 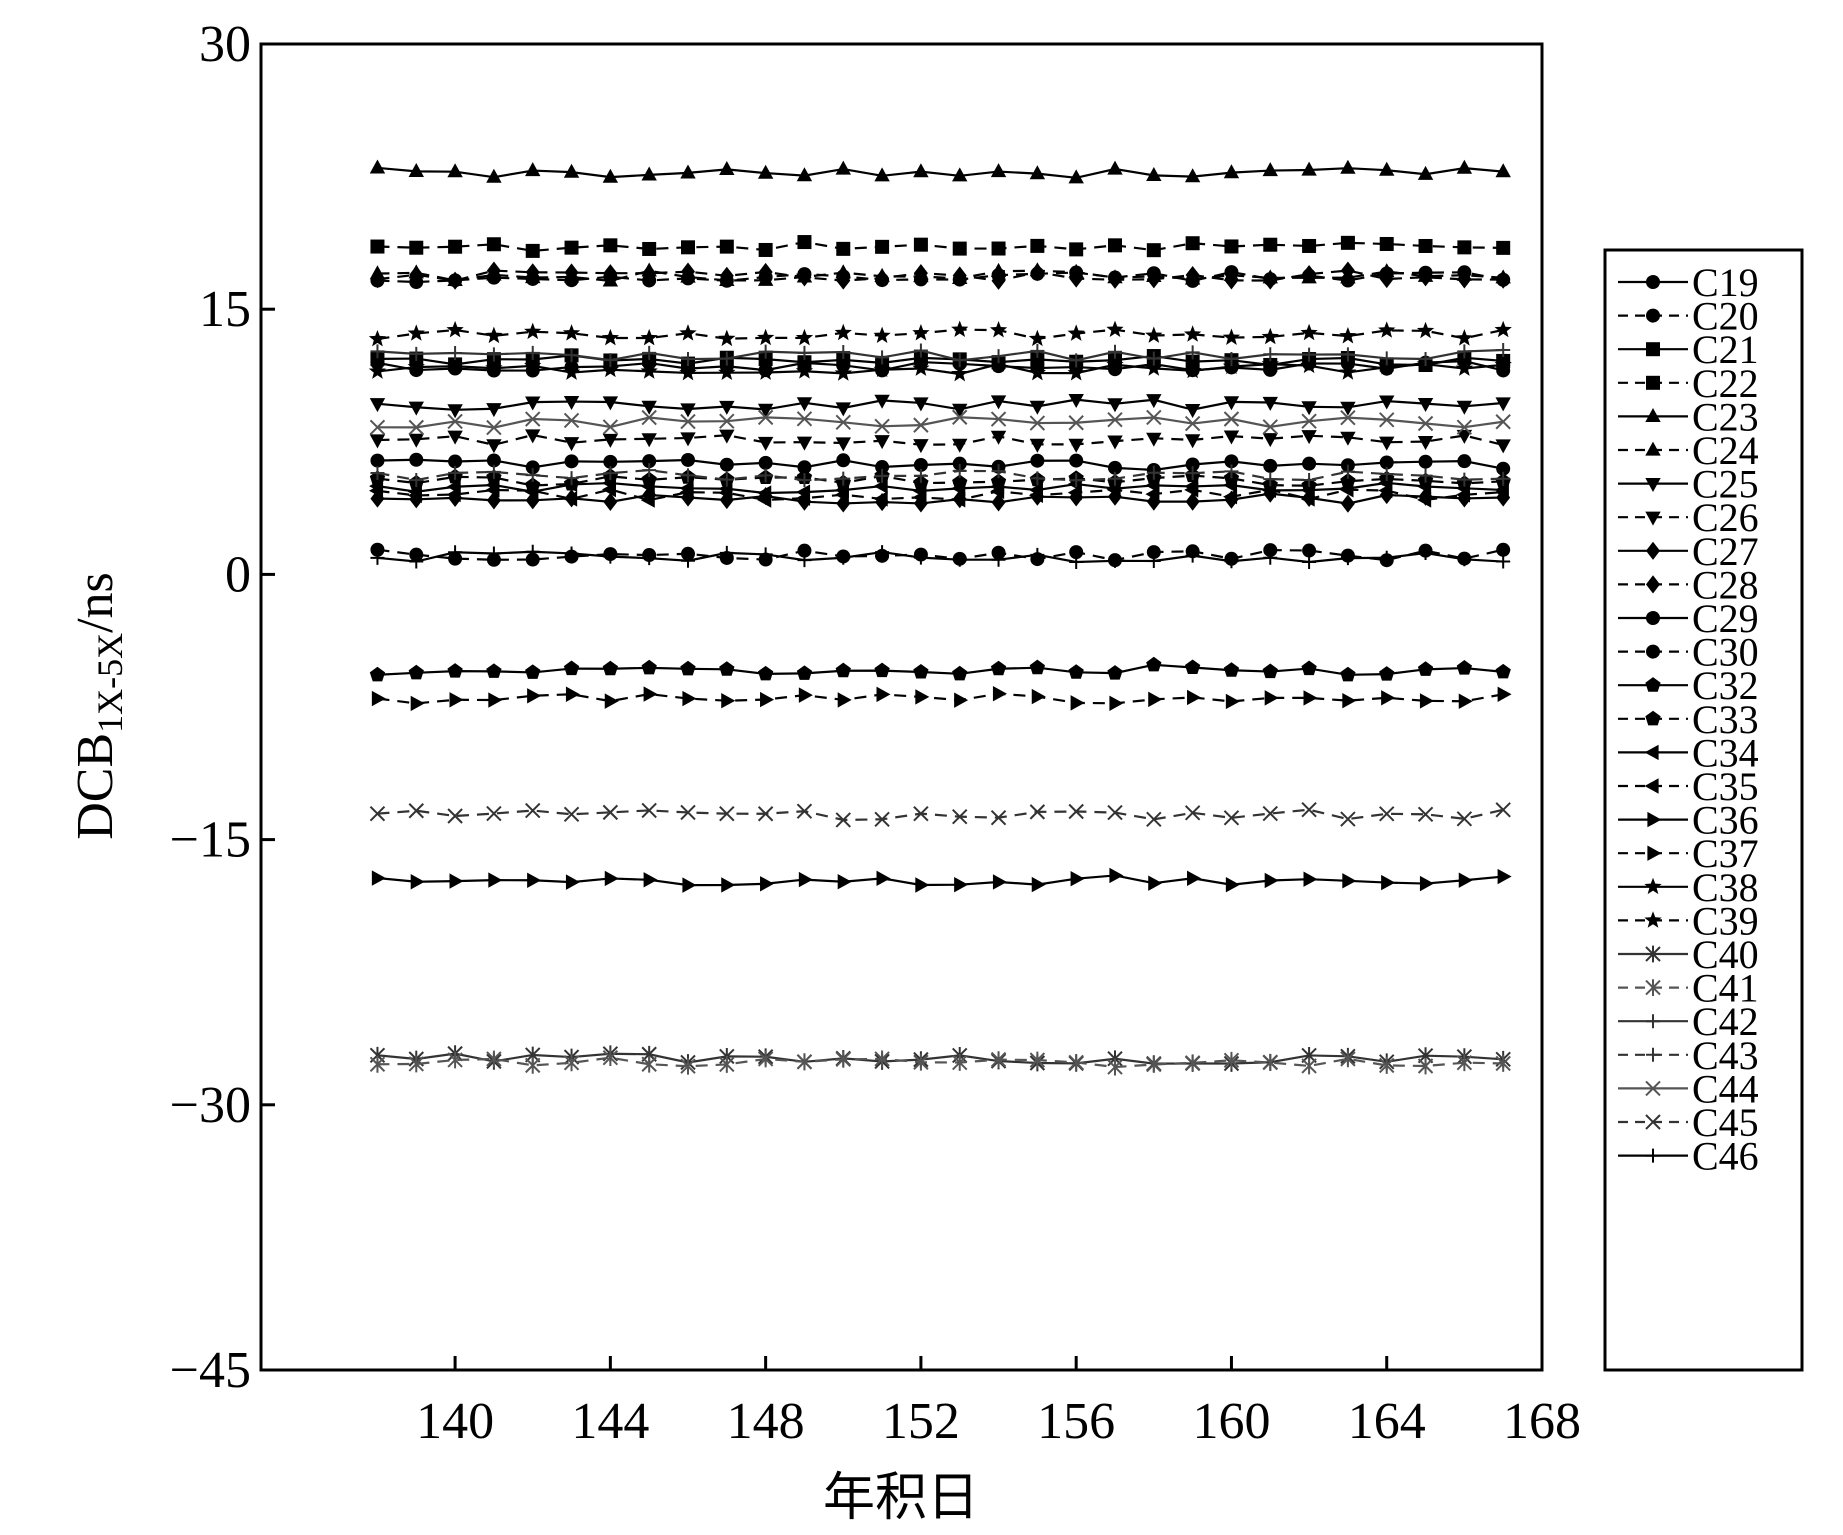 What do you see at coordinates (921, 1421) in the screenshot?
I see `x-tick-label: 152` at bounding box center [921, 1421].